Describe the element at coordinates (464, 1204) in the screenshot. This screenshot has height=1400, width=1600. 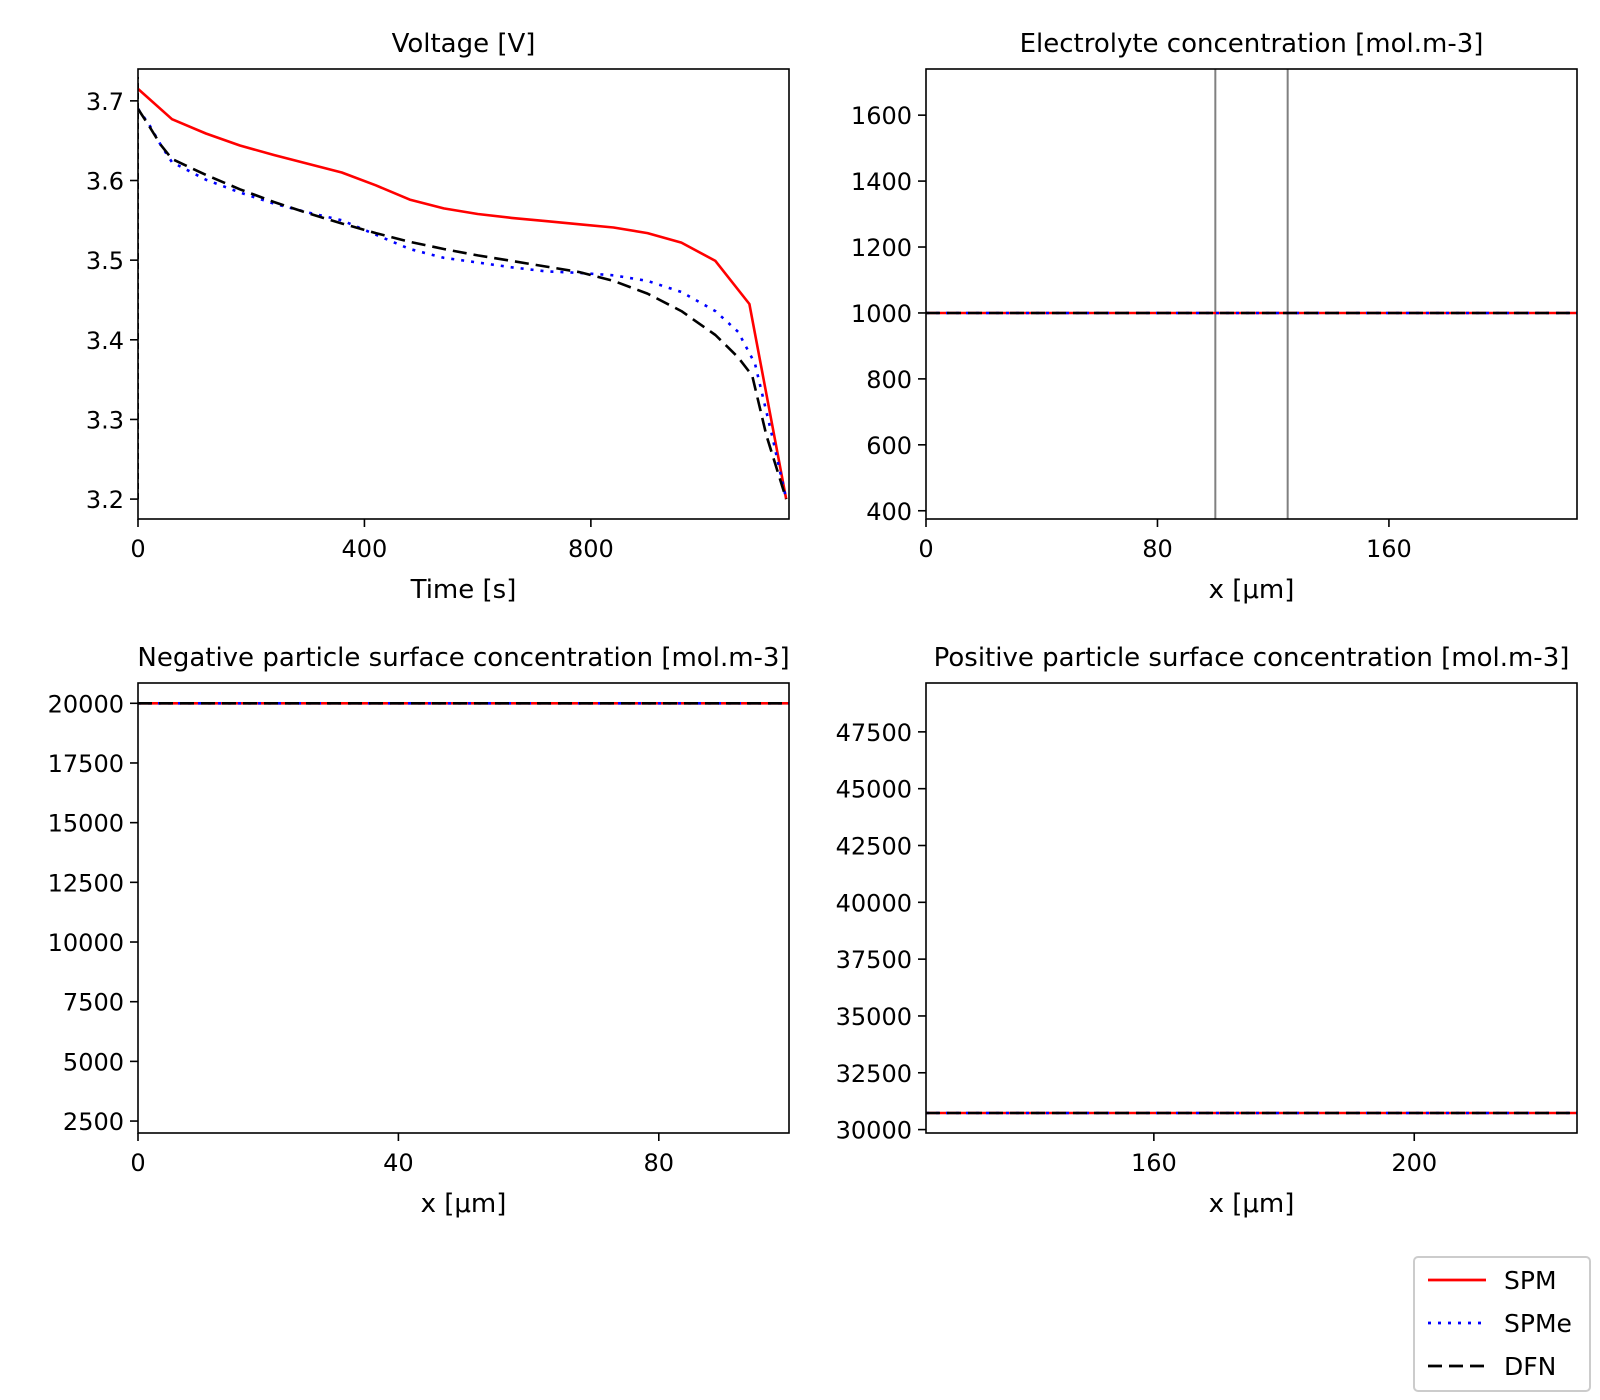
I see `x-axis-label-negative-particle: x [μm]` at that location.